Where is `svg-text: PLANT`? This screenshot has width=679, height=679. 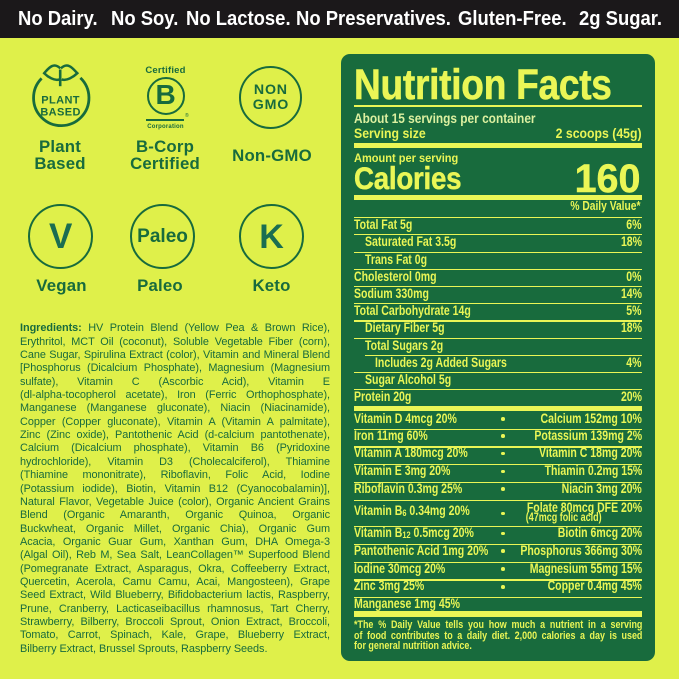 svg-text: PLANT is located at coordinates (60, 100).